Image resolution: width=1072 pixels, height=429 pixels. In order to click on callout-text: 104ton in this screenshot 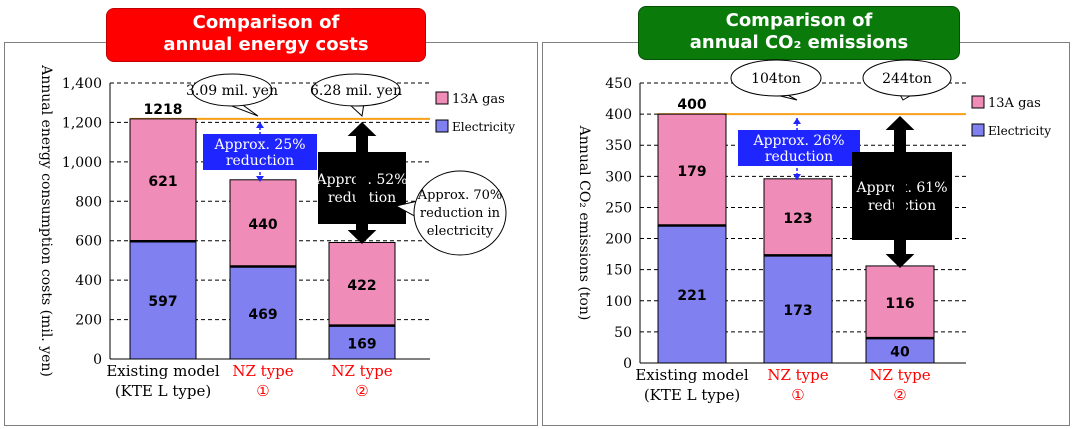, I will do `click(776, 79)`.